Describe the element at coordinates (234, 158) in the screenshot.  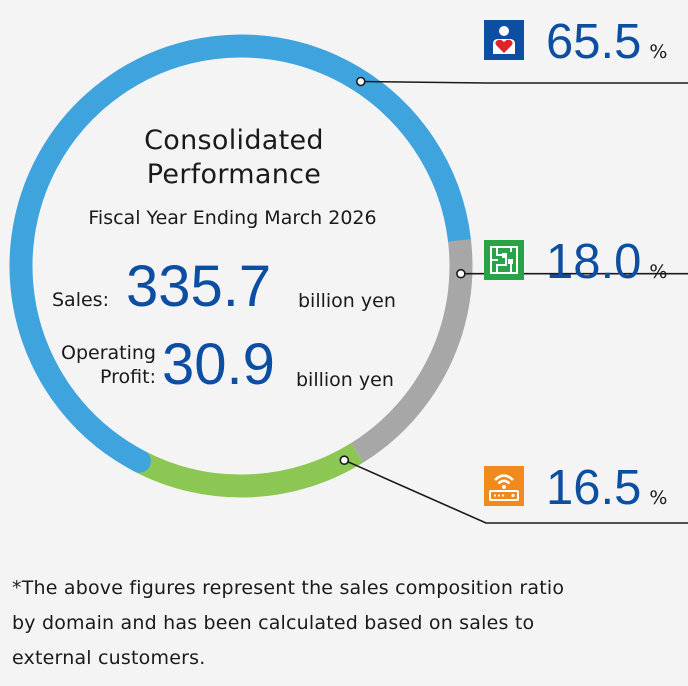
I see `chart-title: Consolidated Performance` at that location.